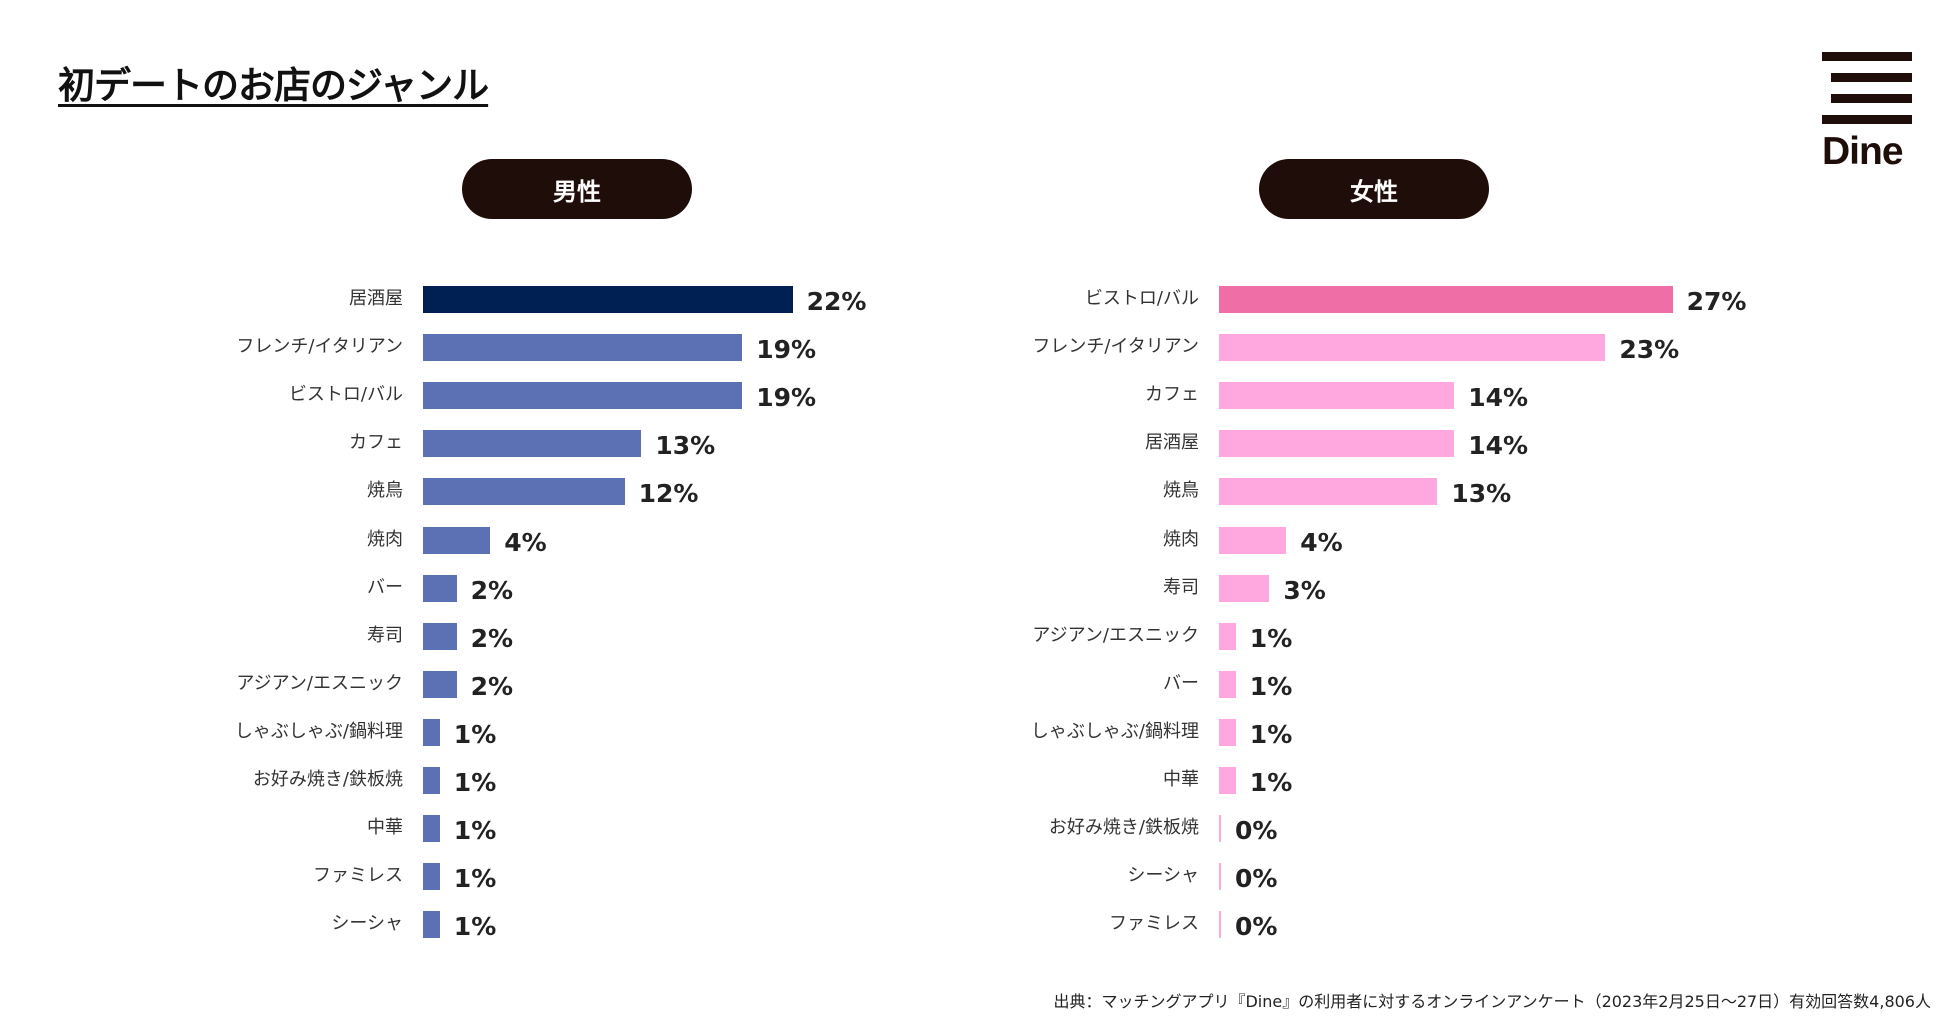  Describe the element at coordinates (1304, 590) in the screenshot. I see `female-value-label: 3%` at that location.